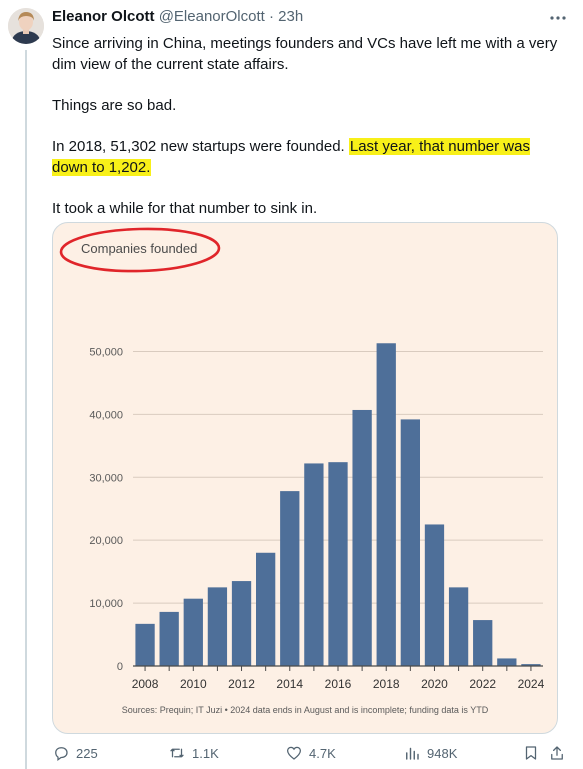  I want to click on share-icon, so click(557, 753).